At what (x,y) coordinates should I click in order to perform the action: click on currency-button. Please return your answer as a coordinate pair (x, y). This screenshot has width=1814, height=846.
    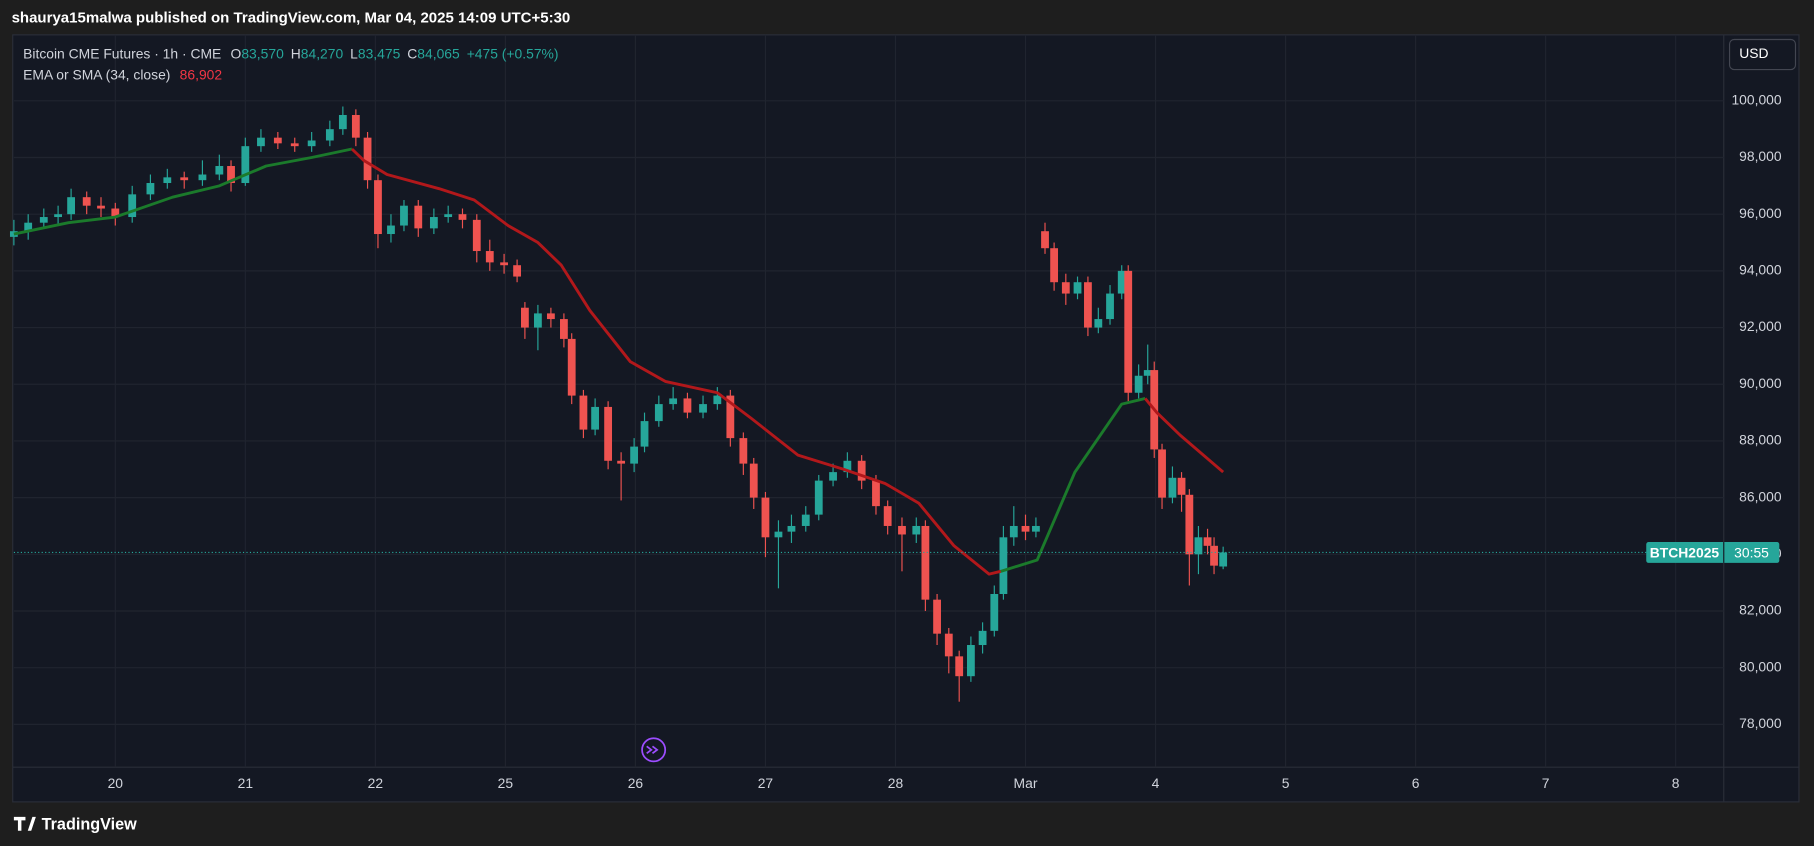
    Looking at the image, I should click on (1762, 54).